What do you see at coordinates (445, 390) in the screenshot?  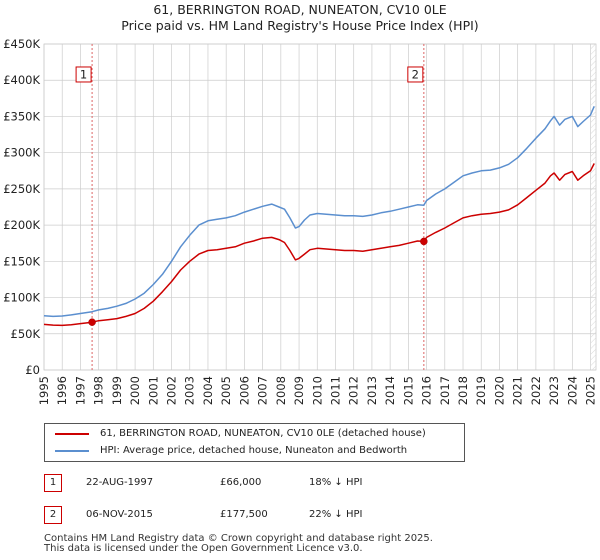 I see `x-tick-label: 2017` at bounding box center [445, 390].